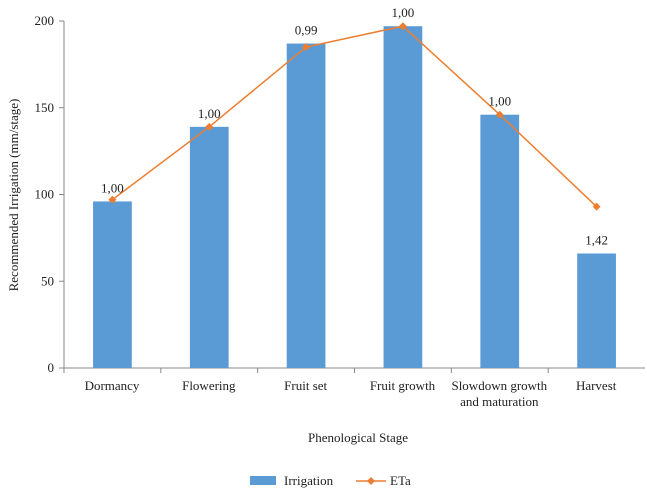  Describe the element at coordinates (47, 280) in the screenshot. I see `y-tick-label: 50` at that location.